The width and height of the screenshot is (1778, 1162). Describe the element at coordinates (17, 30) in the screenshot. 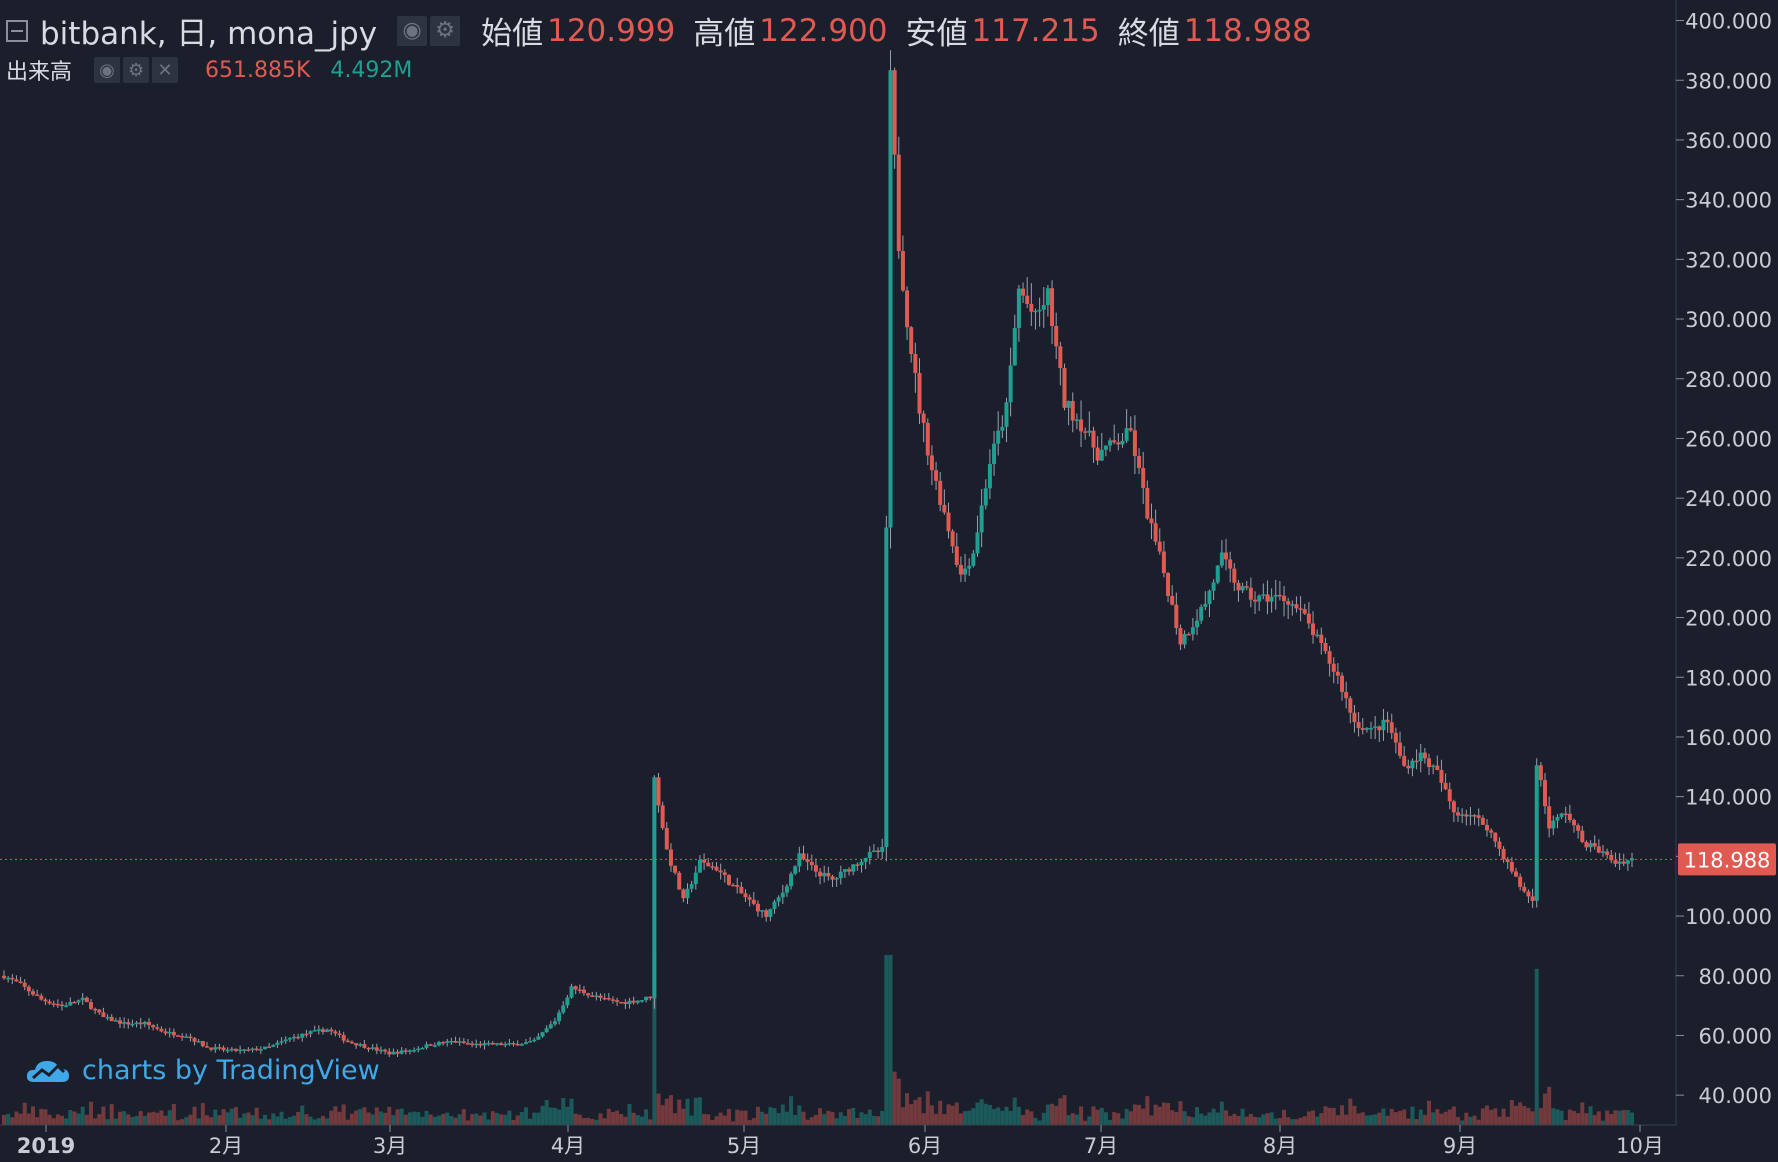

I see `collapse-icon` at that location.